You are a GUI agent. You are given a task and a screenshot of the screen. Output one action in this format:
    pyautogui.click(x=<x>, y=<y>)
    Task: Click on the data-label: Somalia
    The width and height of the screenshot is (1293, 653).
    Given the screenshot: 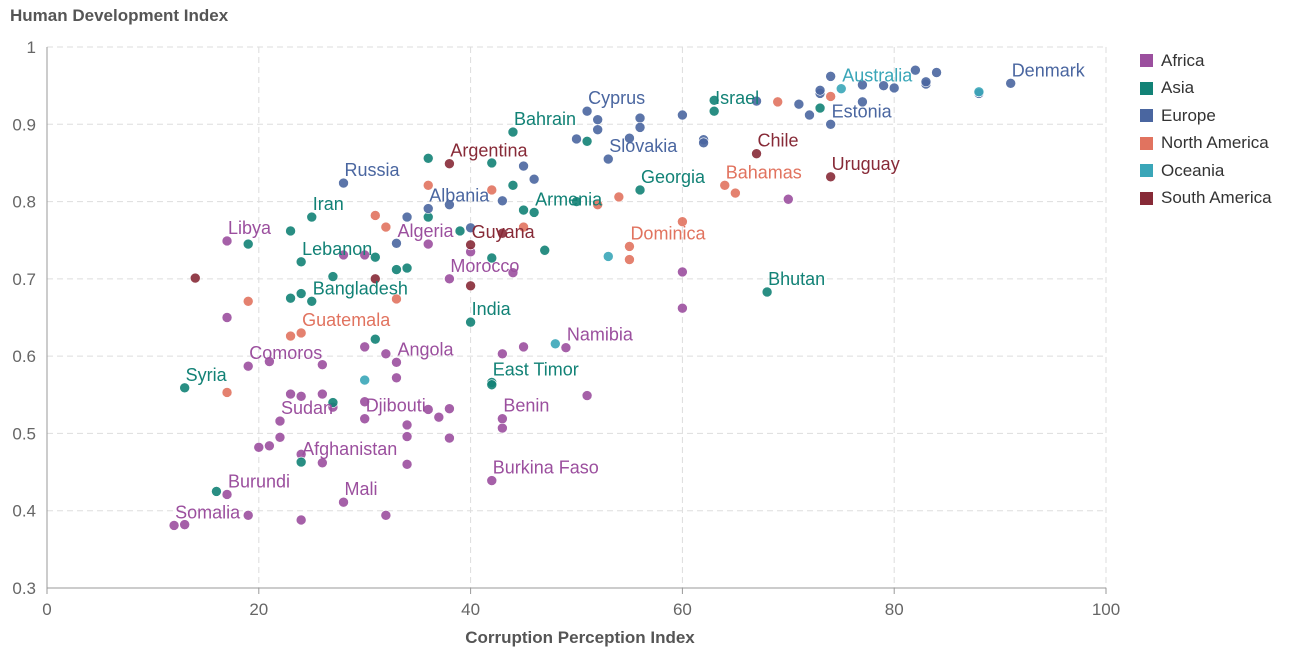 What is the action you would take?
    pyautogui.click(x=208, y=512)
    